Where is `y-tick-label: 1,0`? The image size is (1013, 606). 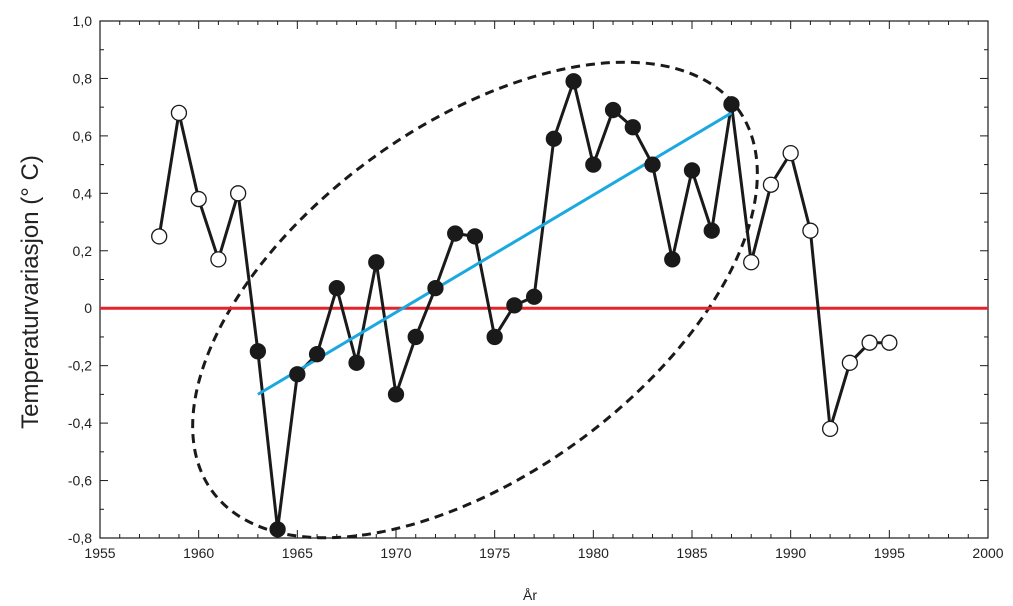 y-tick-label: 1,0 is located at coordinates (83, 21).